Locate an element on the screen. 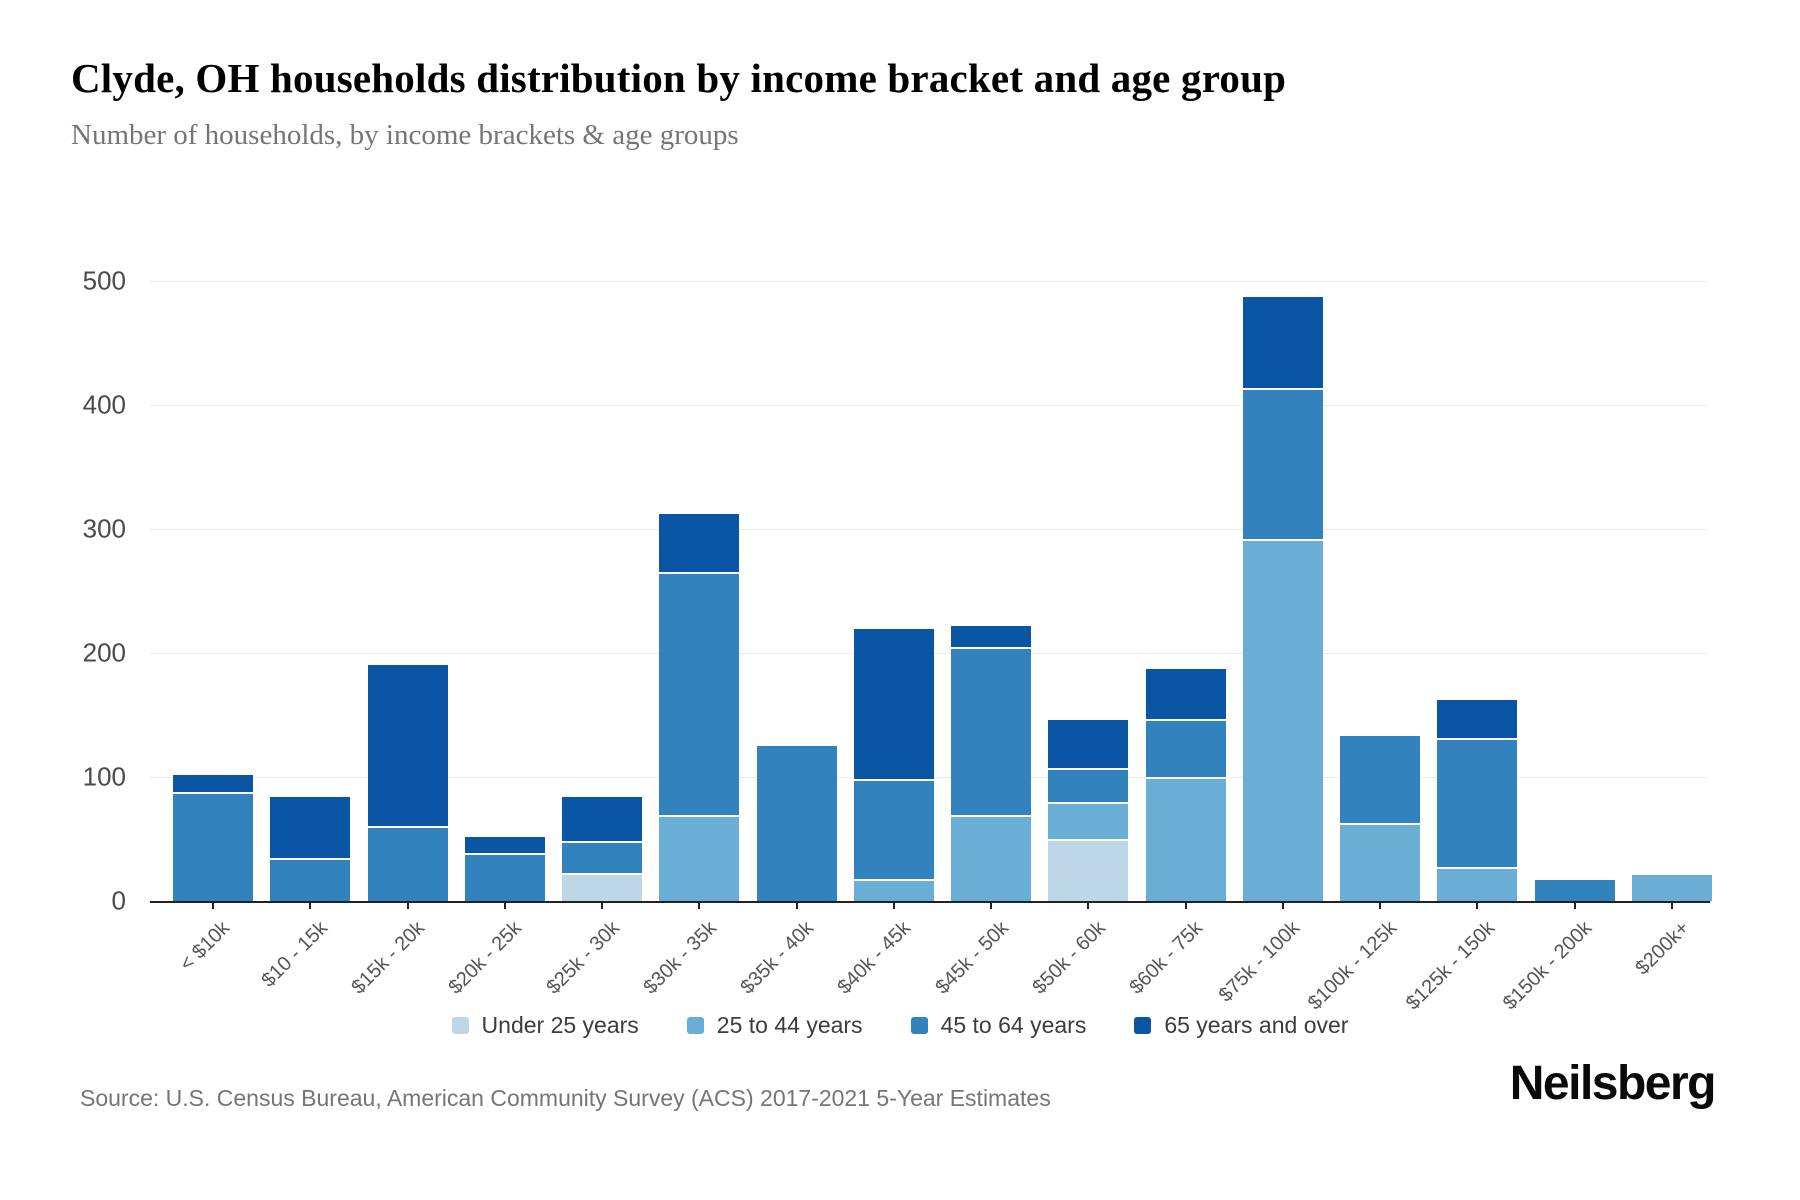 The image size is (1800, 1200). legend-item: 65 years and over is located at coordinates (1241, 1025).